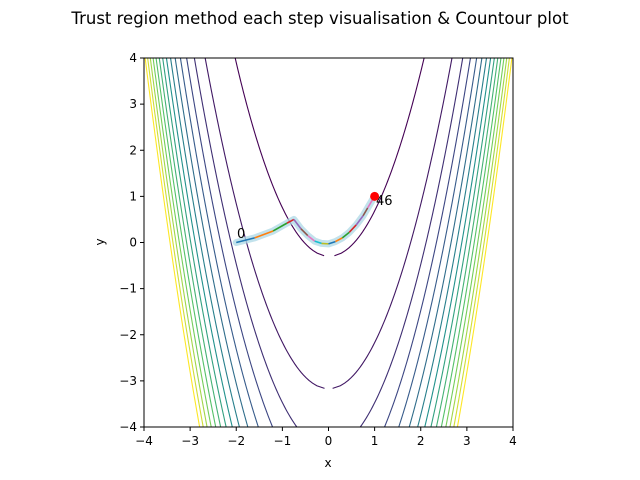 Image resolution: width=640 pixels, height=480 pixels. Describe the element at coordinates (133, 58) in the screenshot. I see `y-tick-label: 4` at that location.